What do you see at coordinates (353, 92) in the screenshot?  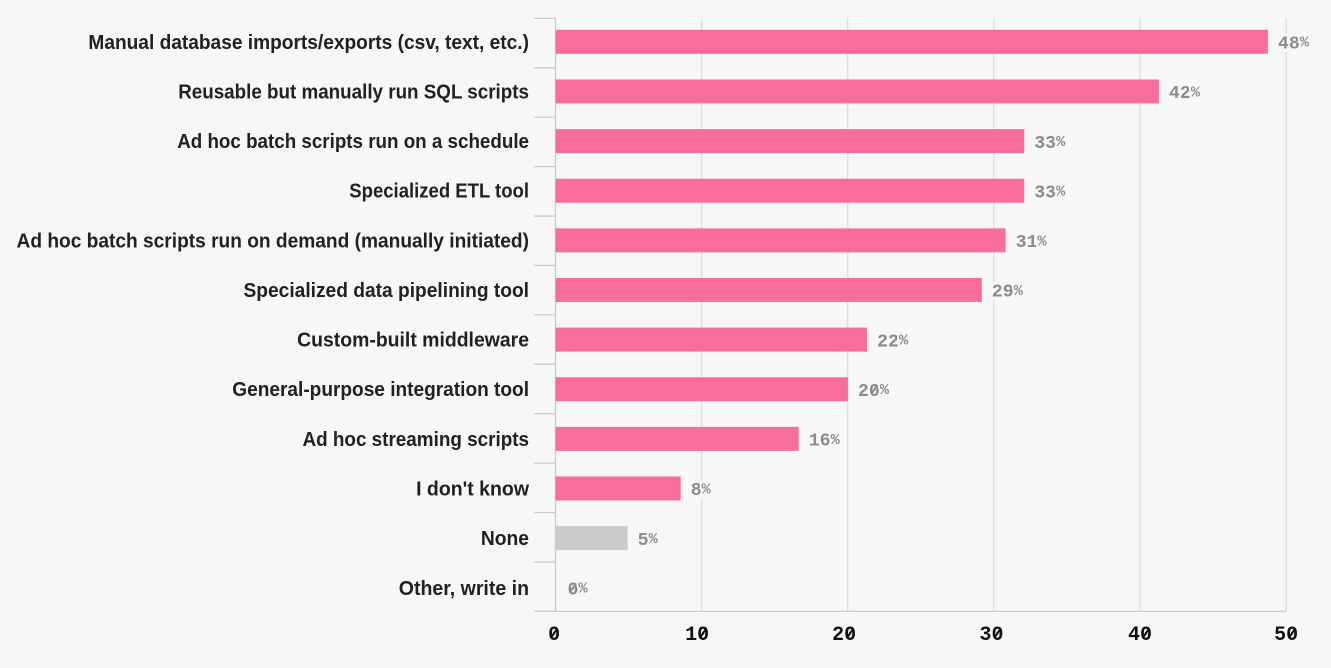 I see `svg-text:Reusable but manually run SQL: Reusable but manually run SQL scripts` at bounding box center [353, 92].